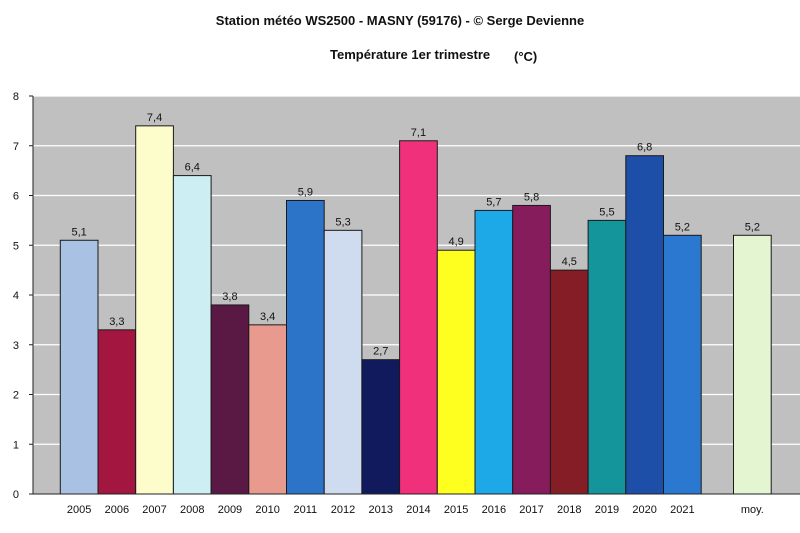  Describe the element at coordinates (306, 510) in the screenshot. I see `x-tick-label: 2011` at that location.